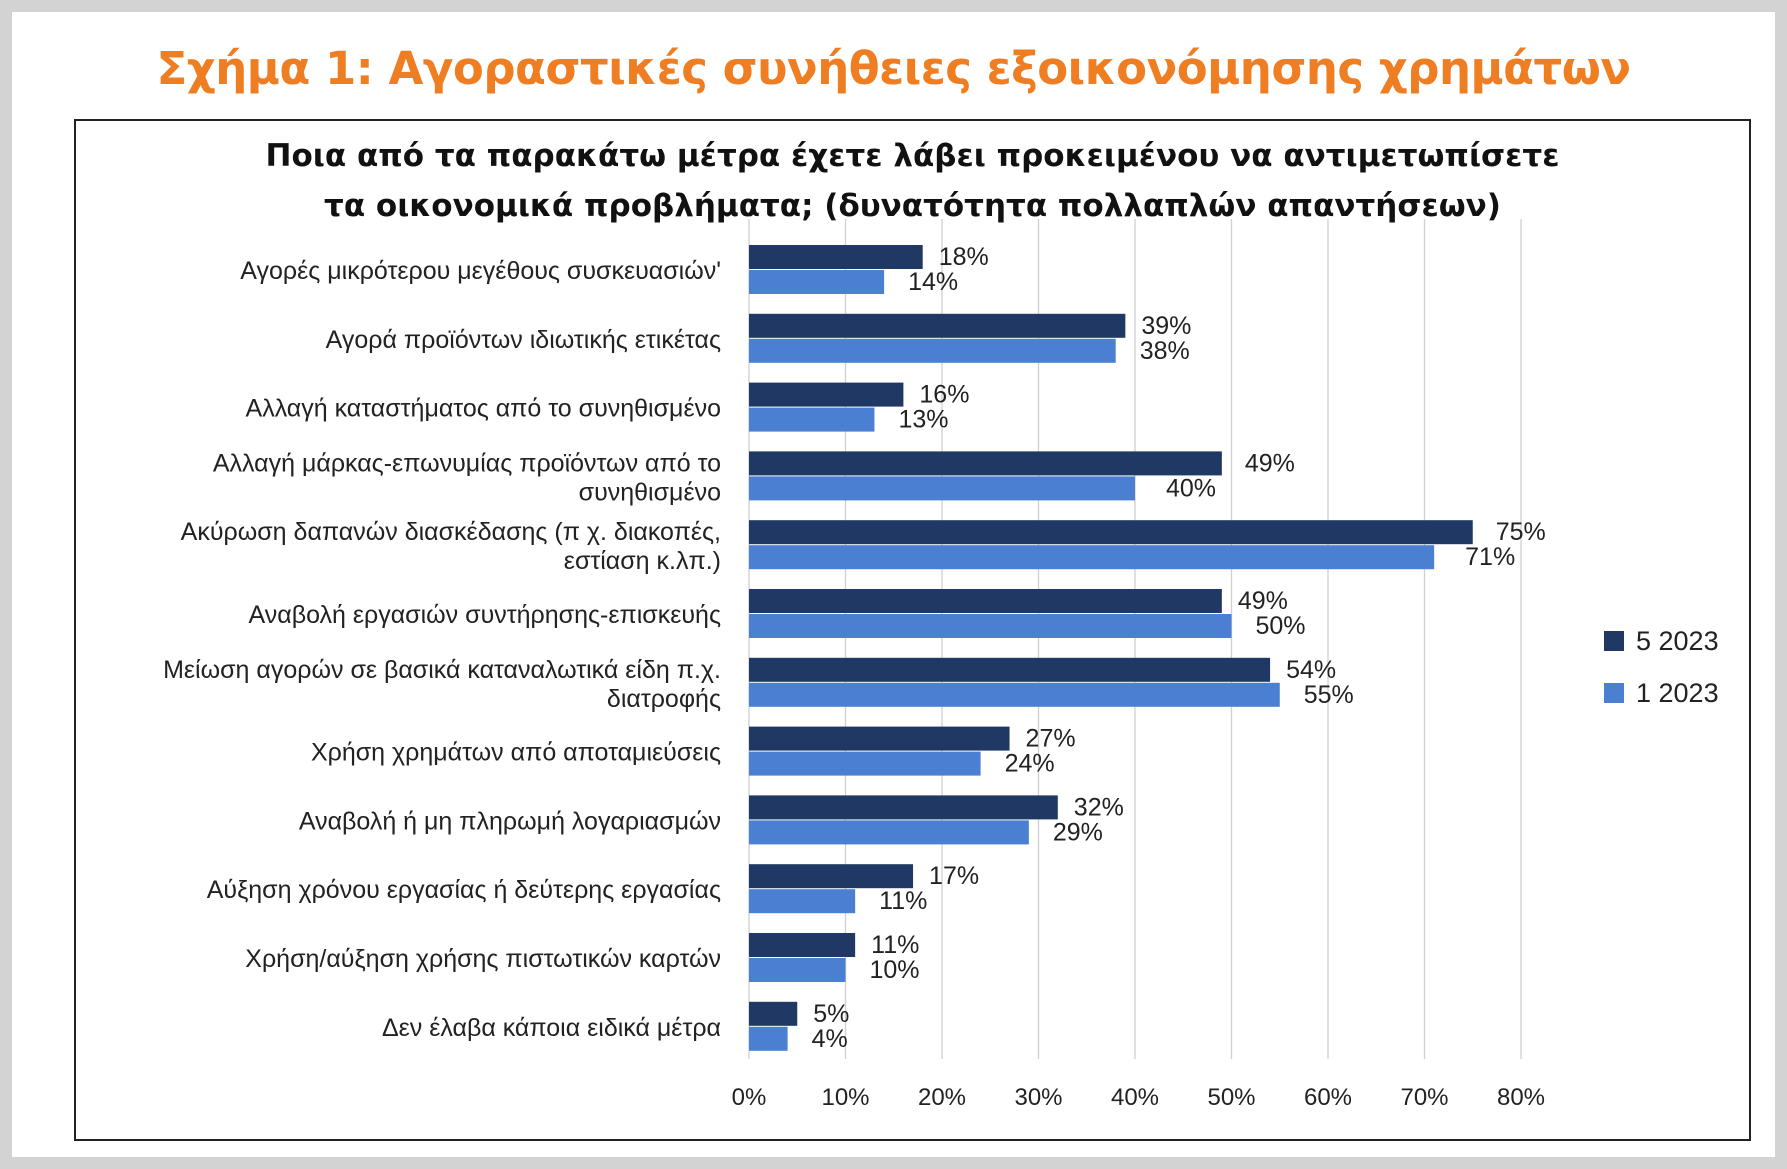 This screenshot has height=1169, width=1787. Describe the element at coordinates (954, 876) in the screenshot. I see `data-label: 17%` at that location.